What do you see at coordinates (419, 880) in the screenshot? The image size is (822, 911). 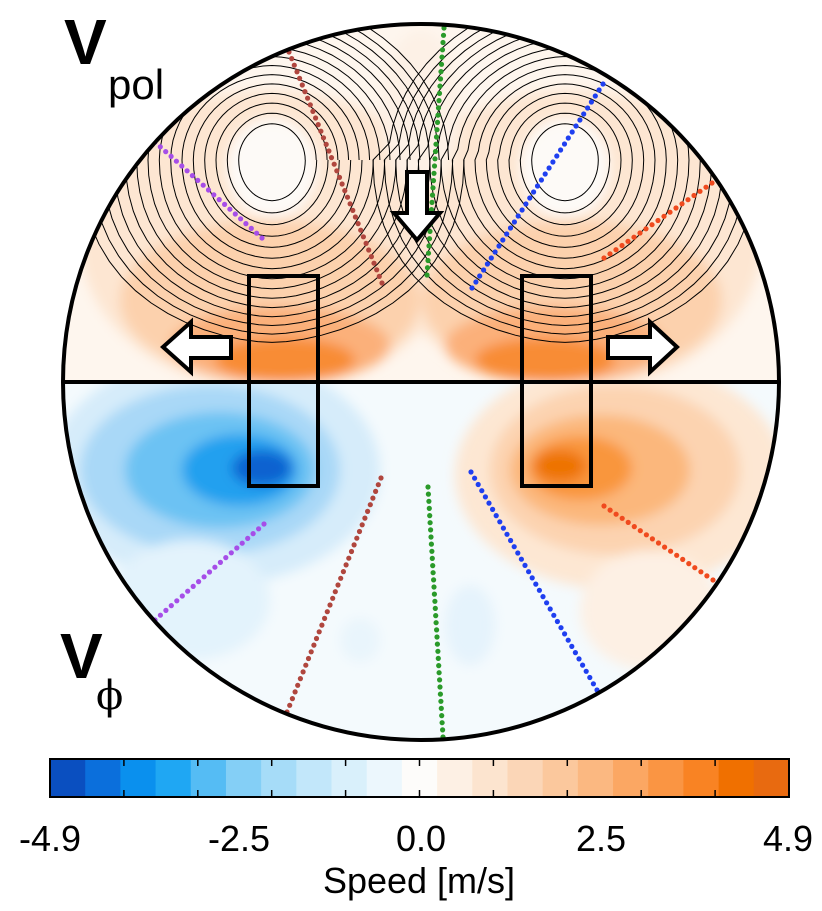 I see `colorbar-title: Speed [m/s]` at bounding box center [419, 880].